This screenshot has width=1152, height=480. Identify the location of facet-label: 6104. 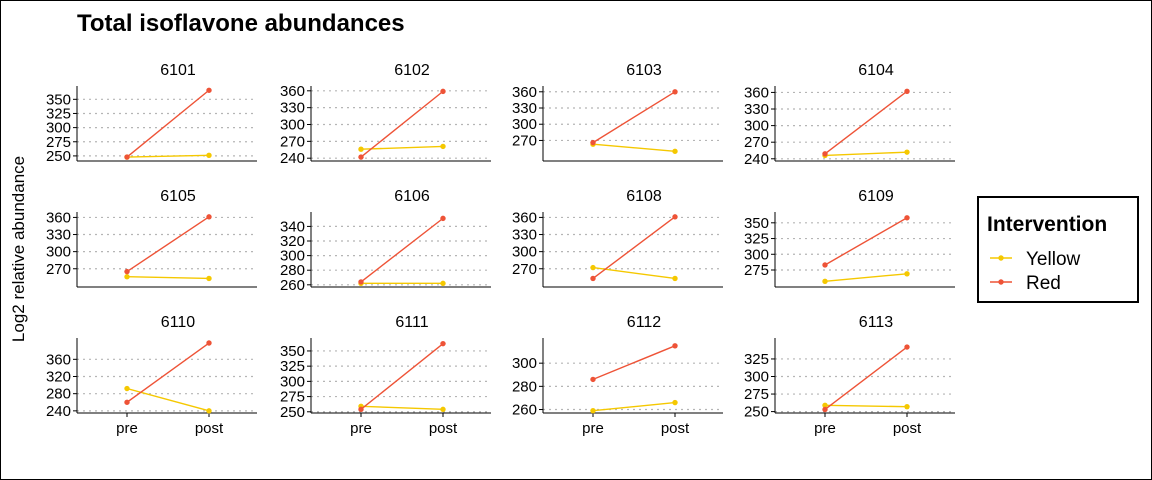
(876, 70).